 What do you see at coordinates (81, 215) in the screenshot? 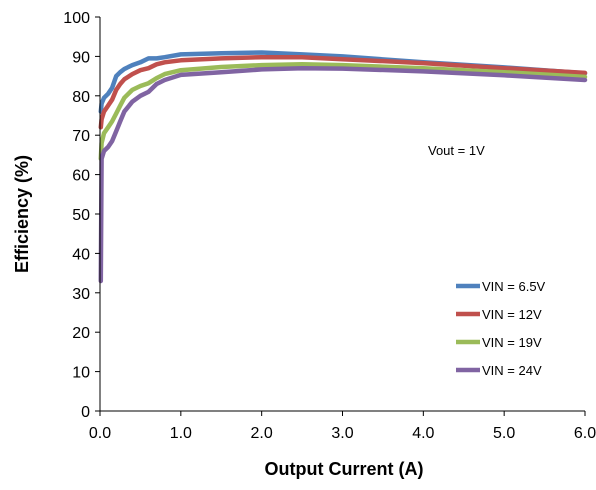
I see `y-tick-label: 50` at bounding box center [81, 215].